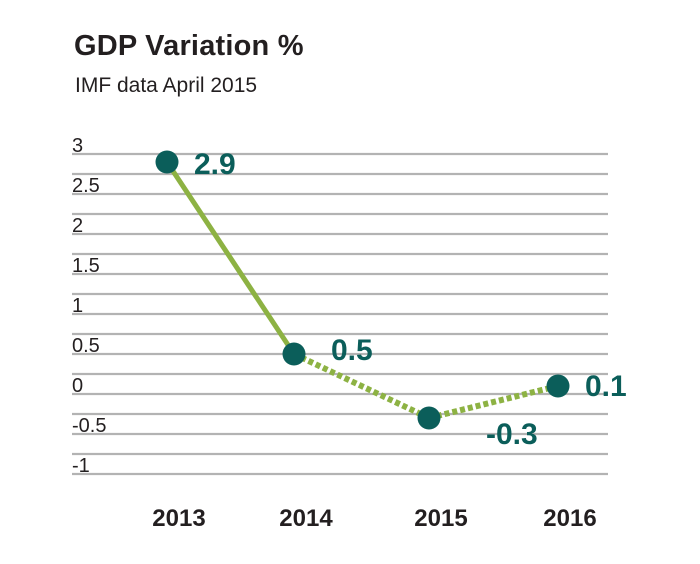  I want to click on y-tick-label: 2, so click(77, 226).